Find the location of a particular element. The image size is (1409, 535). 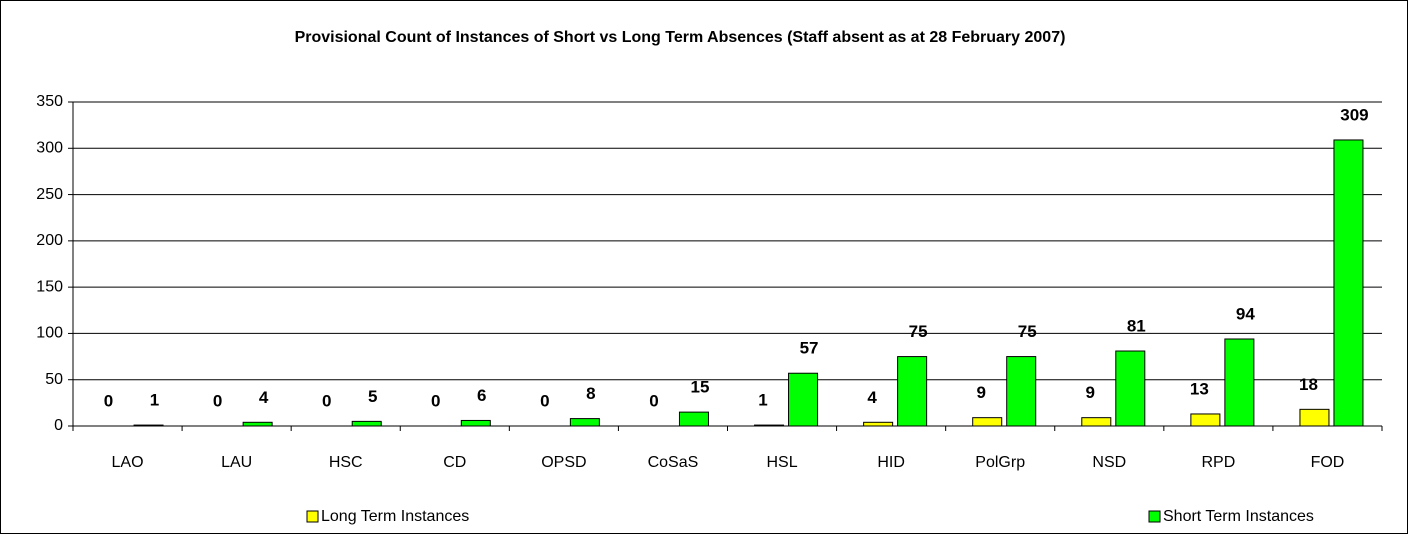

x-tick-label: LAO is located at coordinates (128, 462).